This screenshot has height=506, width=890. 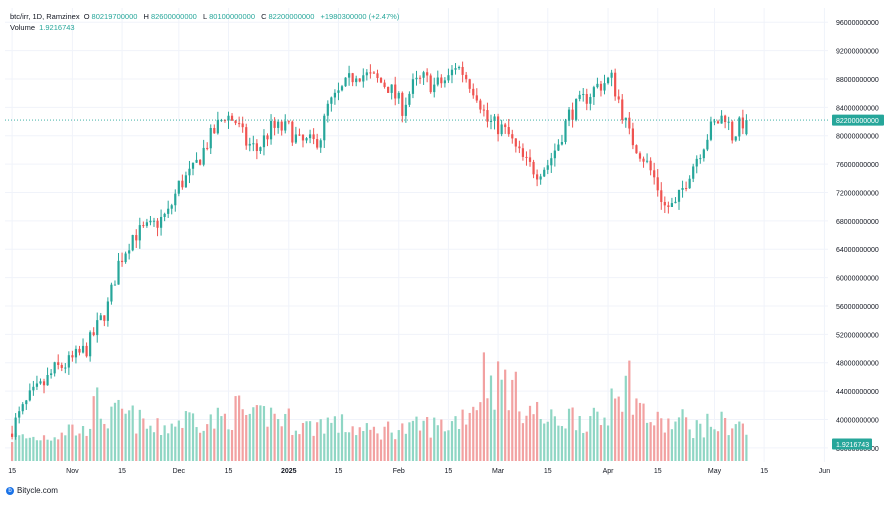 I want to click on current-price-tag, so click(x=858, y=120).